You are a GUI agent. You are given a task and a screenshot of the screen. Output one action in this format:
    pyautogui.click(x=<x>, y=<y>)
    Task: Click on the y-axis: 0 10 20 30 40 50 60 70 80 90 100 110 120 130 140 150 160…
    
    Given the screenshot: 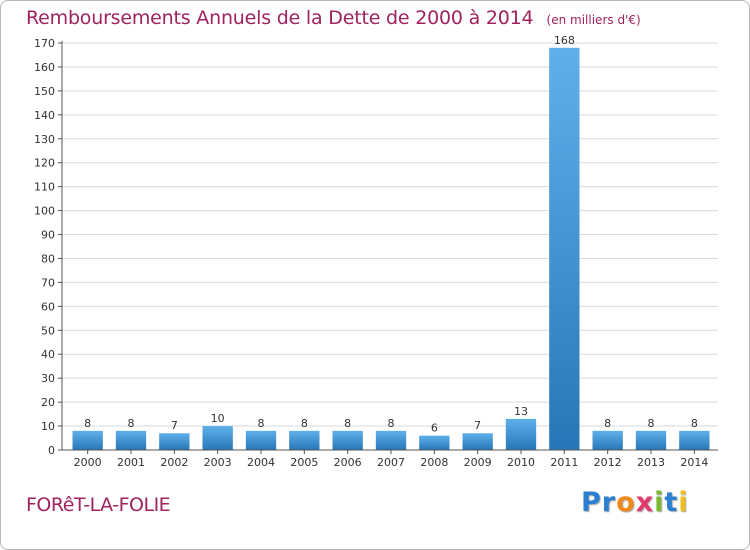 What is the action you would take?
    pyautogui.click(x=48, y=247)
    